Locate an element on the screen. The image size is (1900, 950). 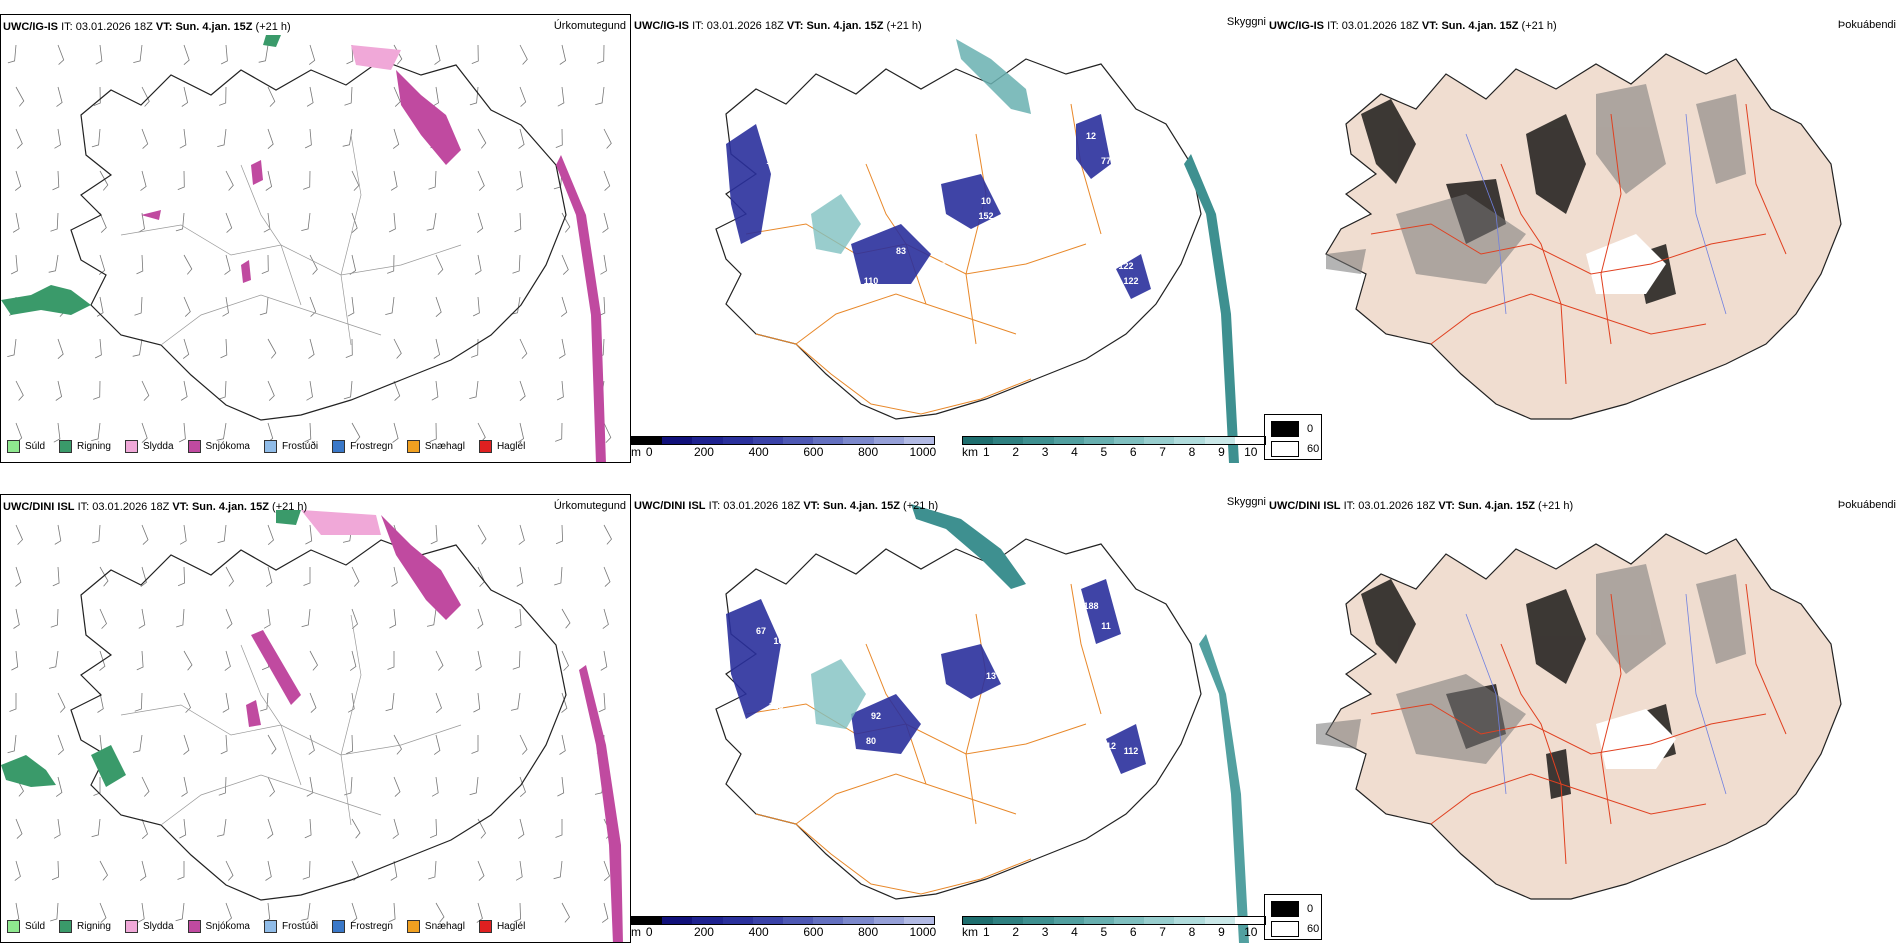
rivers is located at coordinates (1596, 214).